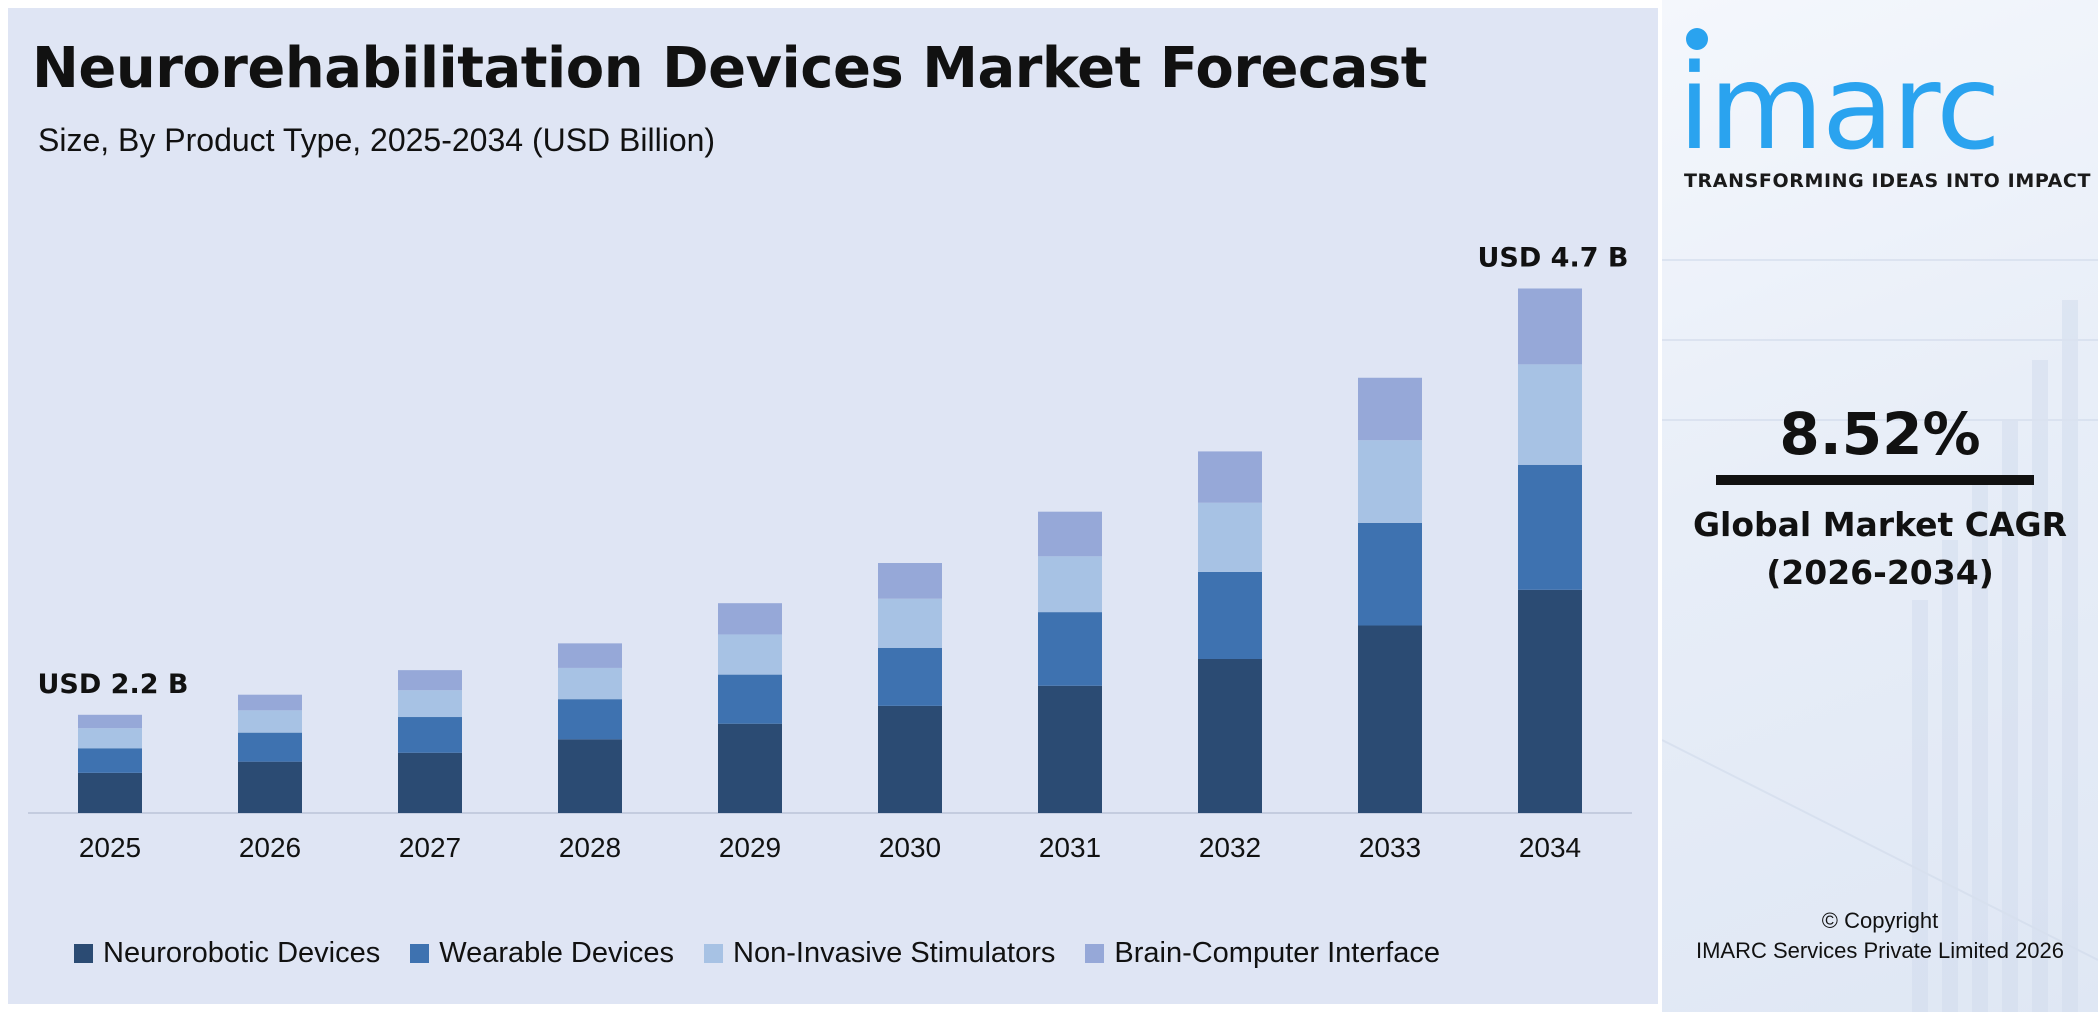  I want to click on bar-2030-non-invasive-stimulators, so click(910, 623).